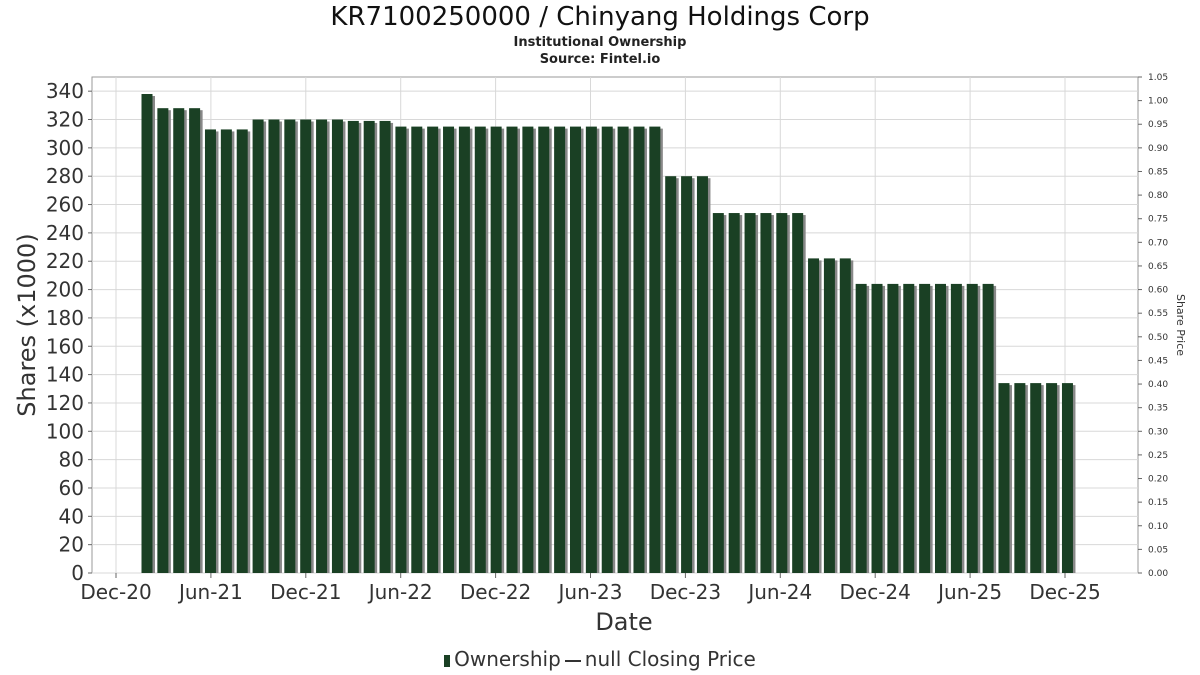 Image resolution: width=1200 pixels, height=675 pixels. Describe the element at coordinates (71, 488) in the screenshot. I see `y-tick-label: 60` at that location.